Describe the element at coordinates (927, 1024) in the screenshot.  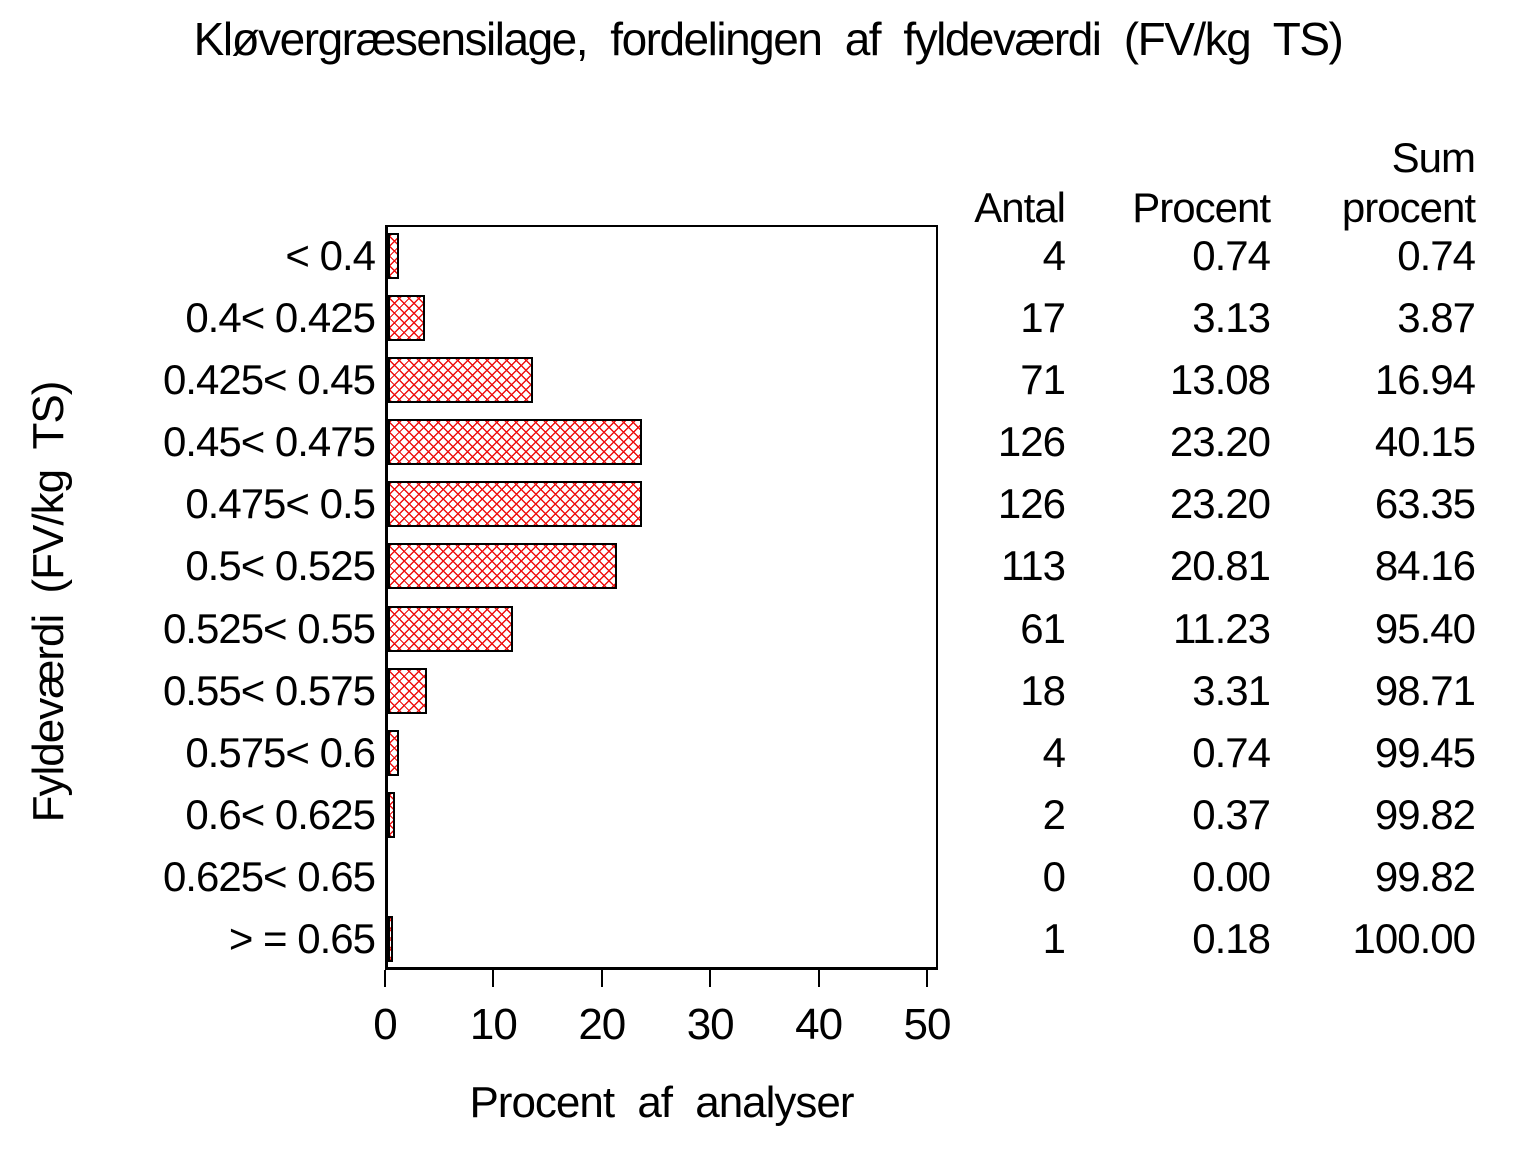
I see `x-tick-label: 50` at that location.